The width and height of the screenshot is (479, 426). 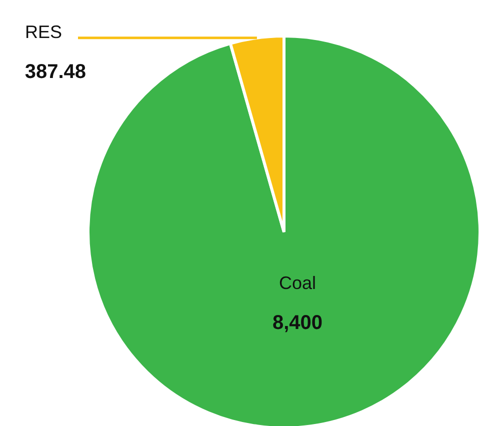 I want to click on slice-label: RES, so click(x=43, y=32).